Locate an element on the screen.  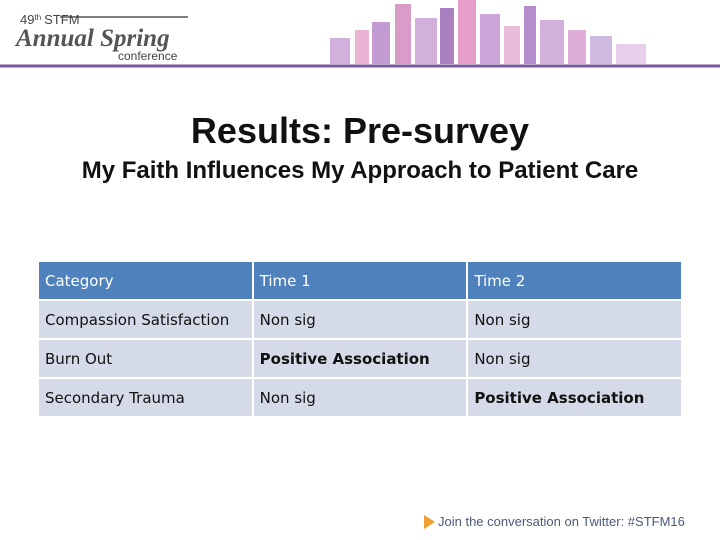
logo-name: Annual Spring is located at coordinates (92, 38).